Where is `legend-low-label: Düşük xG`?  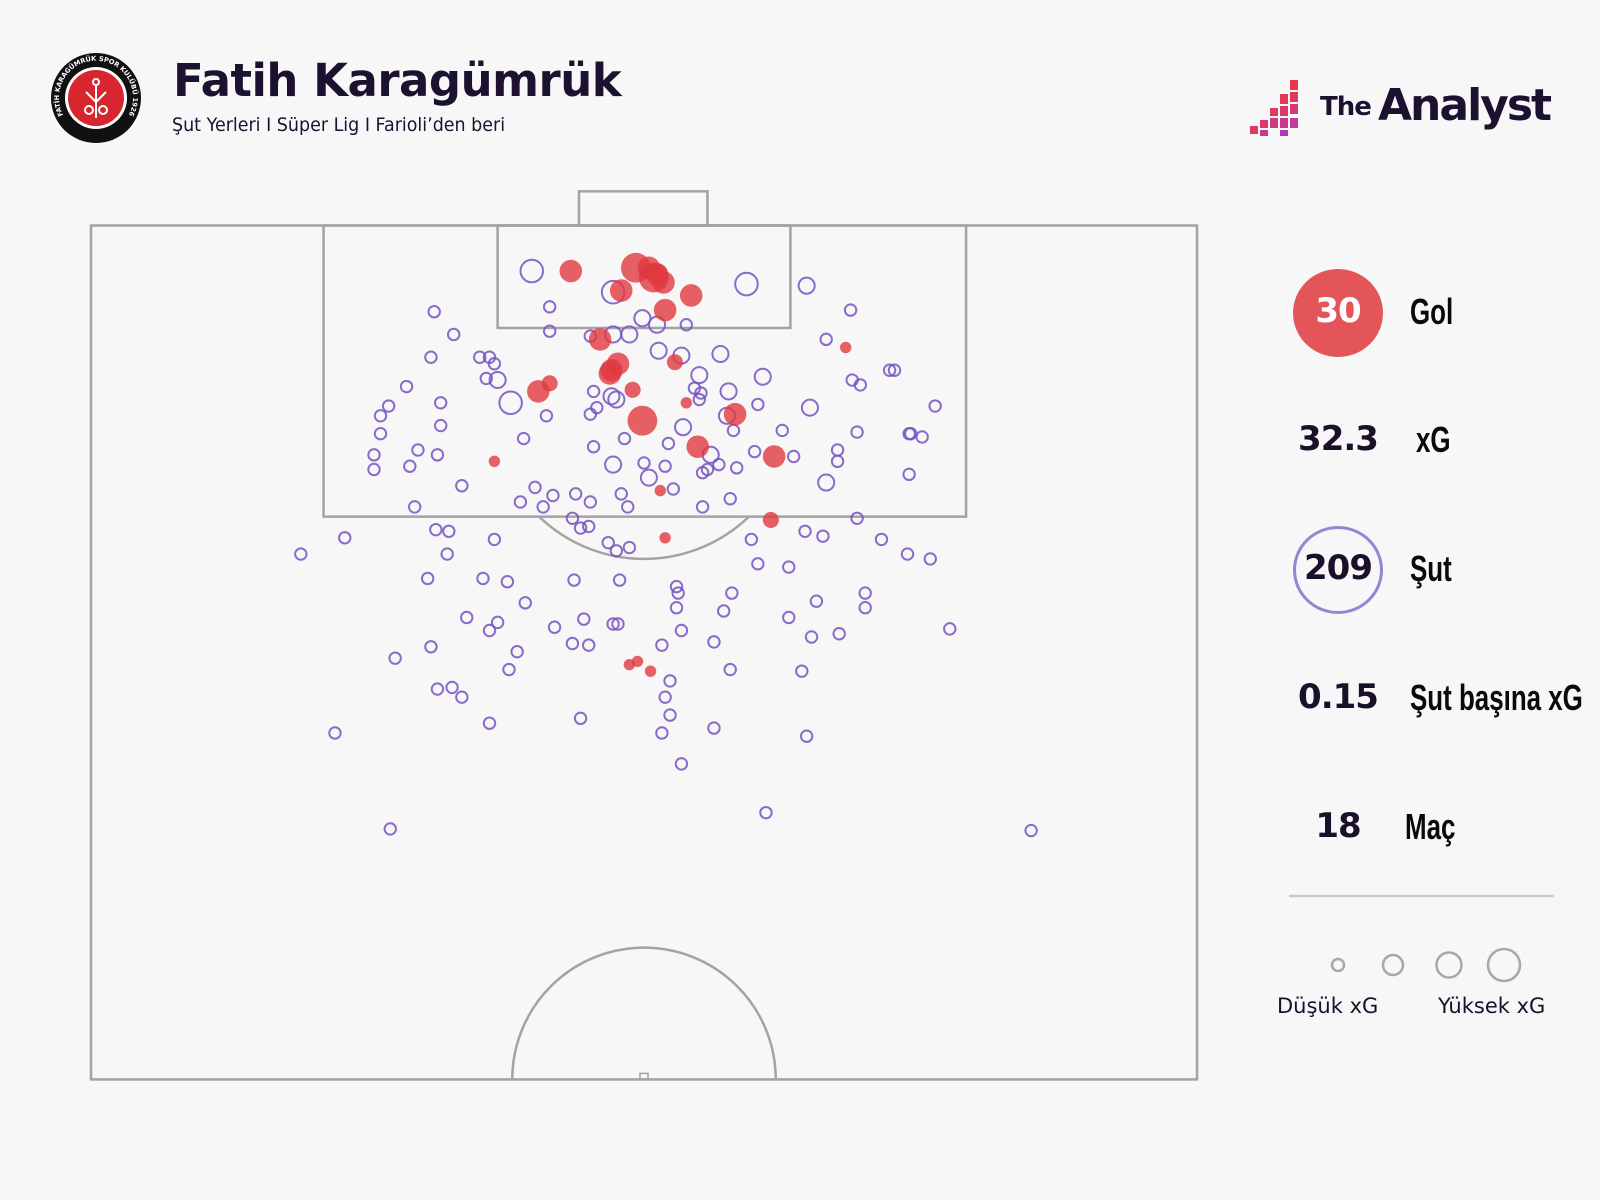
legend-low-label: Düşük xG is located at coordinates (1328, 1006).